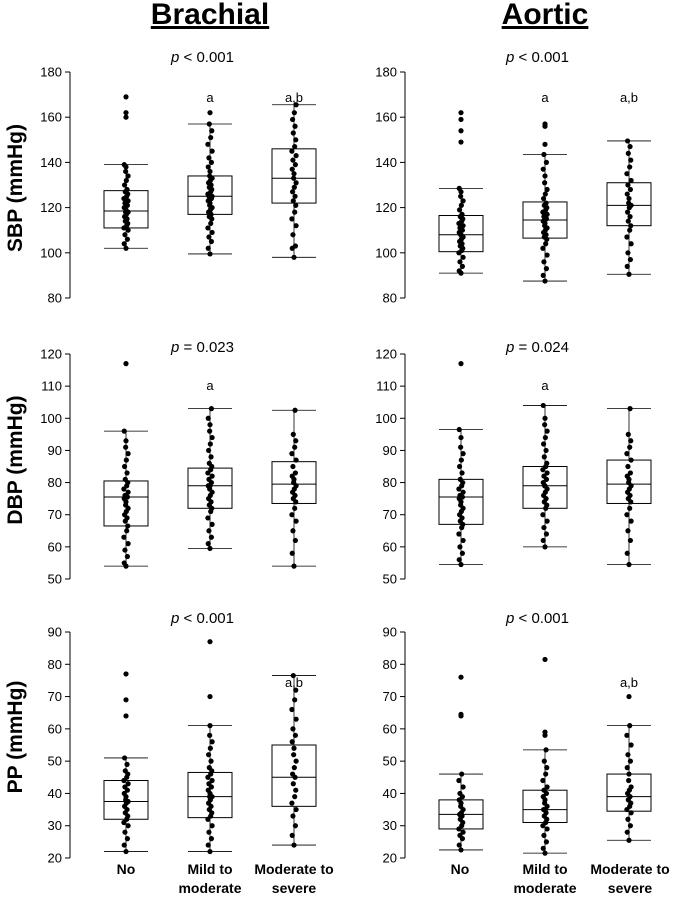 The image size is (685, 908). Describe the element at coordinates (51, 386) in the screenshot. I see `y-tick-label: 110` at that location.